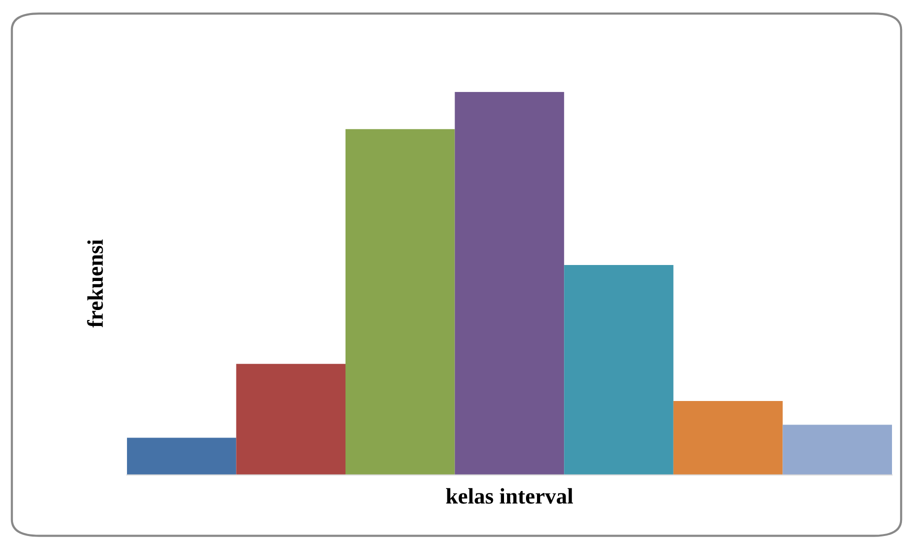  Describe the element at coordinates (509, 496) in the screenshot. I see `x-axis-title: kelas interval` at that location.